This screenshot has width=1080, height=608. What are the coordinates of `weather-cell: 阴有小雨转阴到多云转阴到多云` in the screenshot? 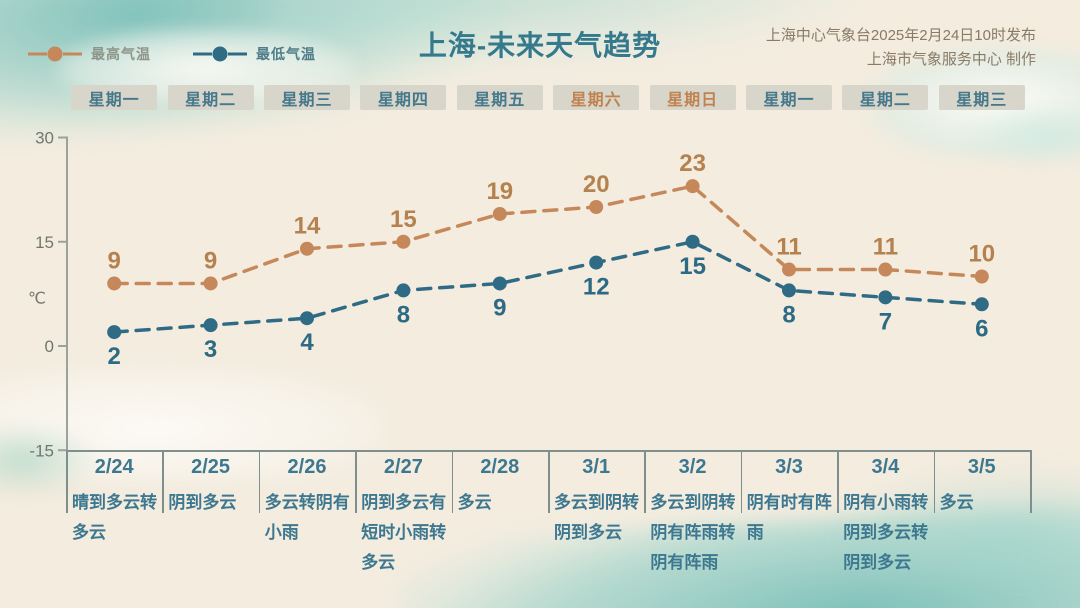 It's located at (886, 532).